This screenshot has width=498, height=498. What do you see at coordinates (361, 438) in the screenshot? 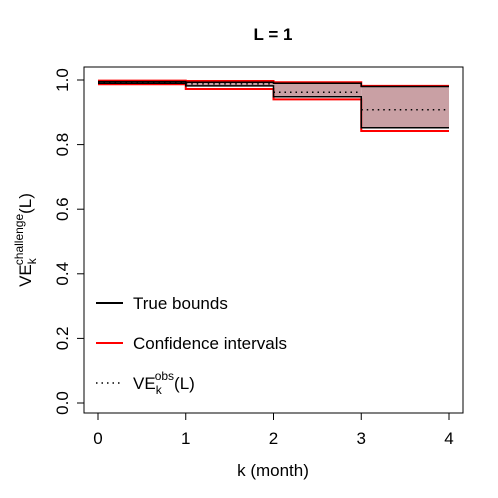
I see `x-tick-label: 3` at bounding box center [361, 438].